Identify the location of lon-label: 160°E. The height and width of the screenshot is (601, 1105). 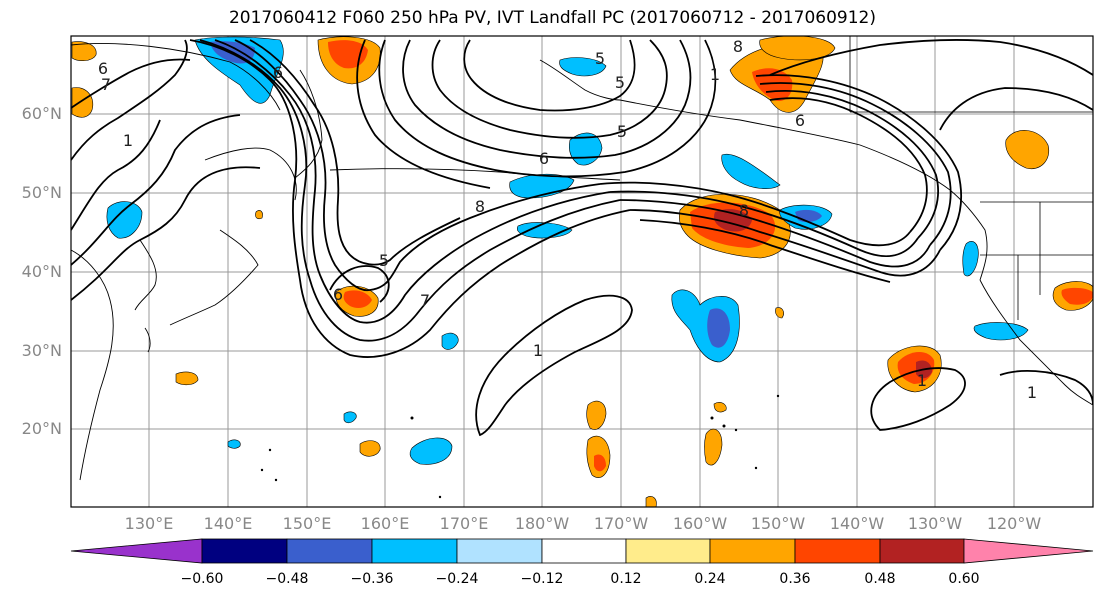
(385, 523).